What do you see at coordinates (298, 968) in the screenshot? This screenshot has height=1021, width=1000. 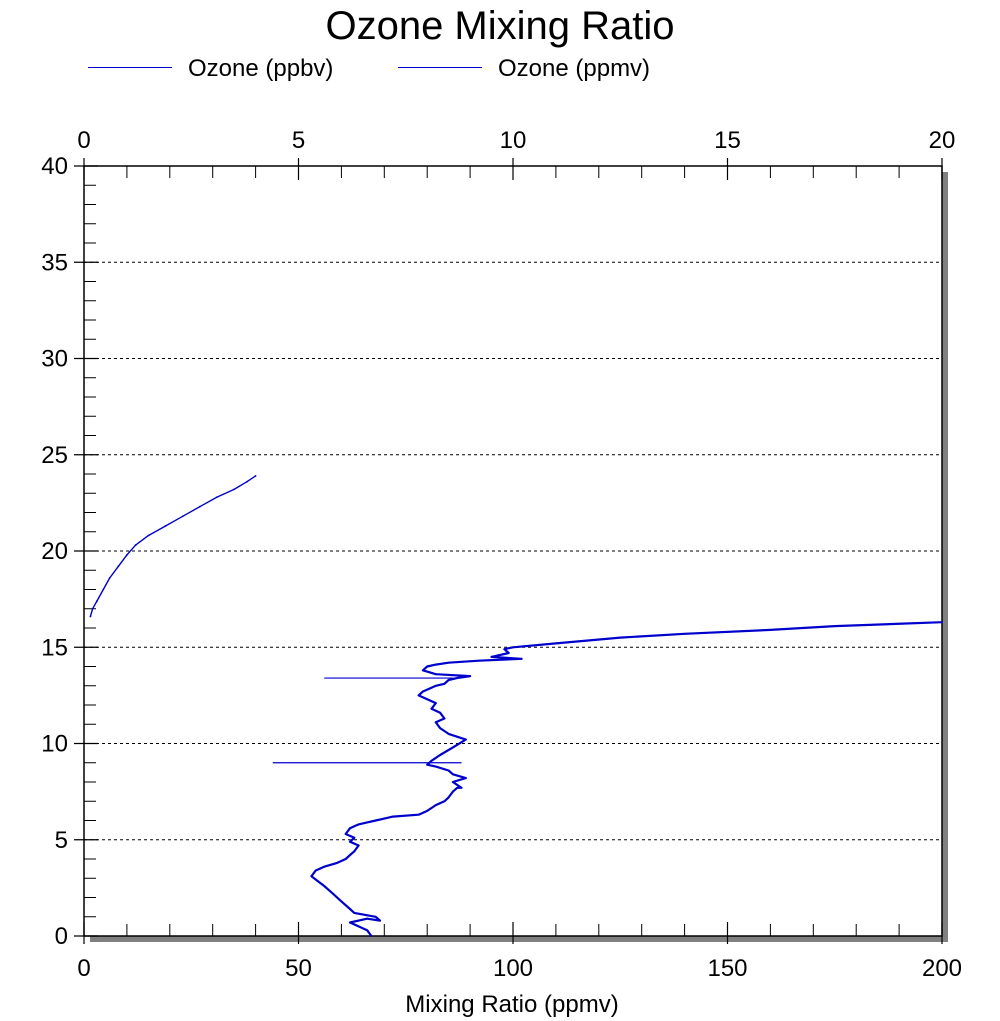 I see `x-bottom-tick-label-50: 50` at bounding box center [298, 968].